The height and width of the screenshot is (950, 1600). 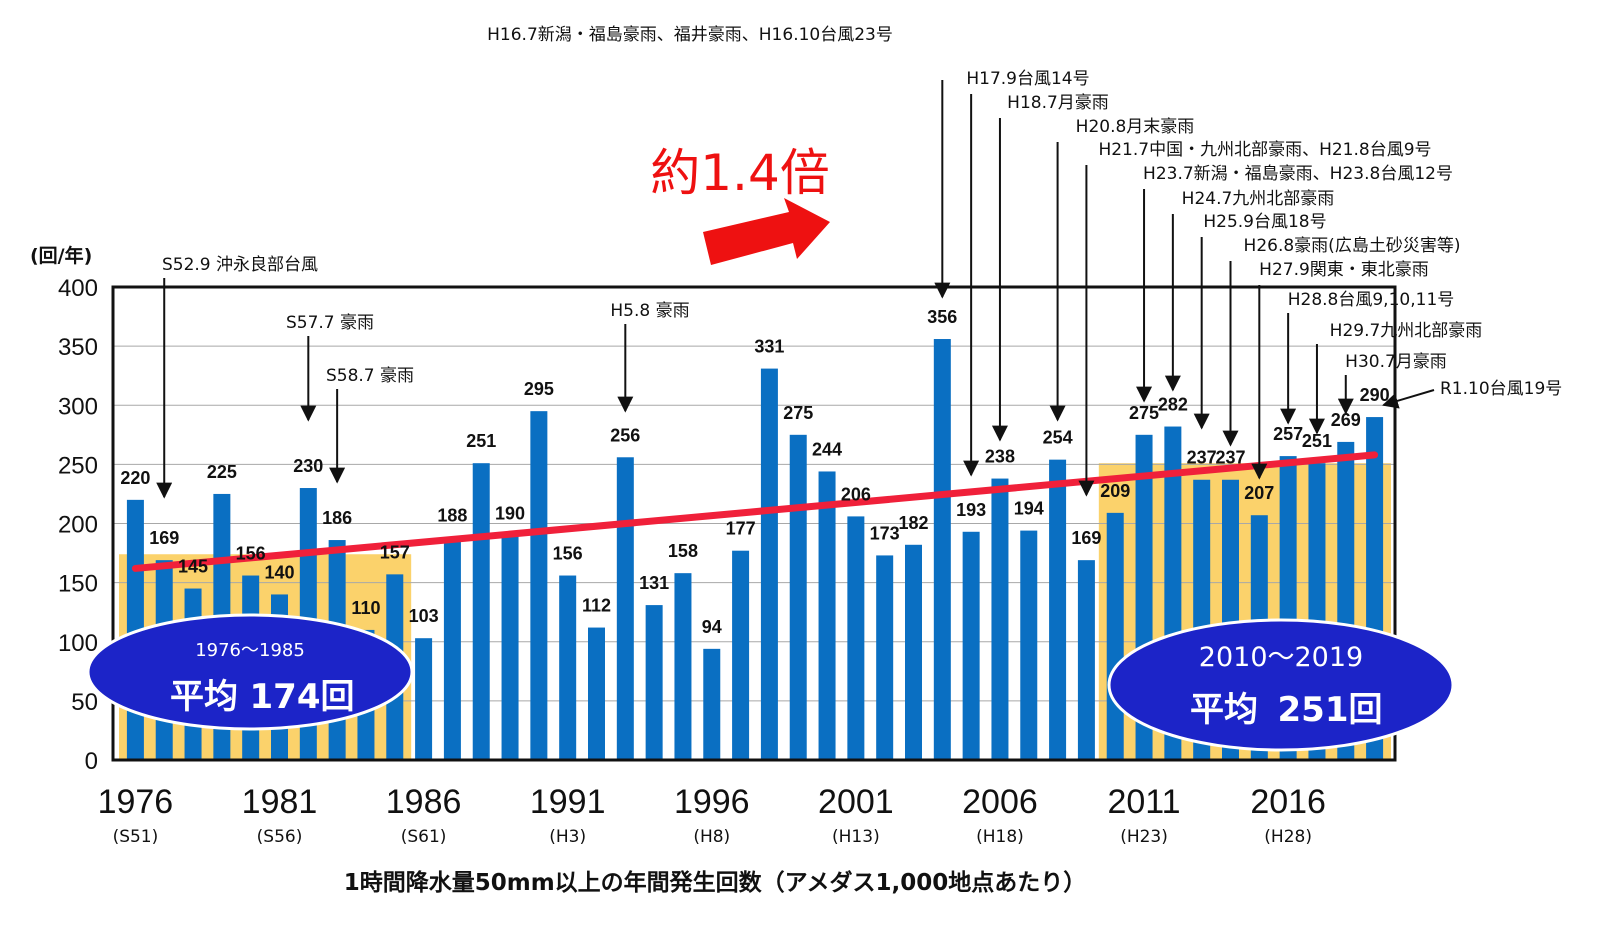 What do you see at coordinates (1396, 361) in the screenshot?
I see `event-label-2018: H30.7月豪雨` at bounding box center [1396, 361].